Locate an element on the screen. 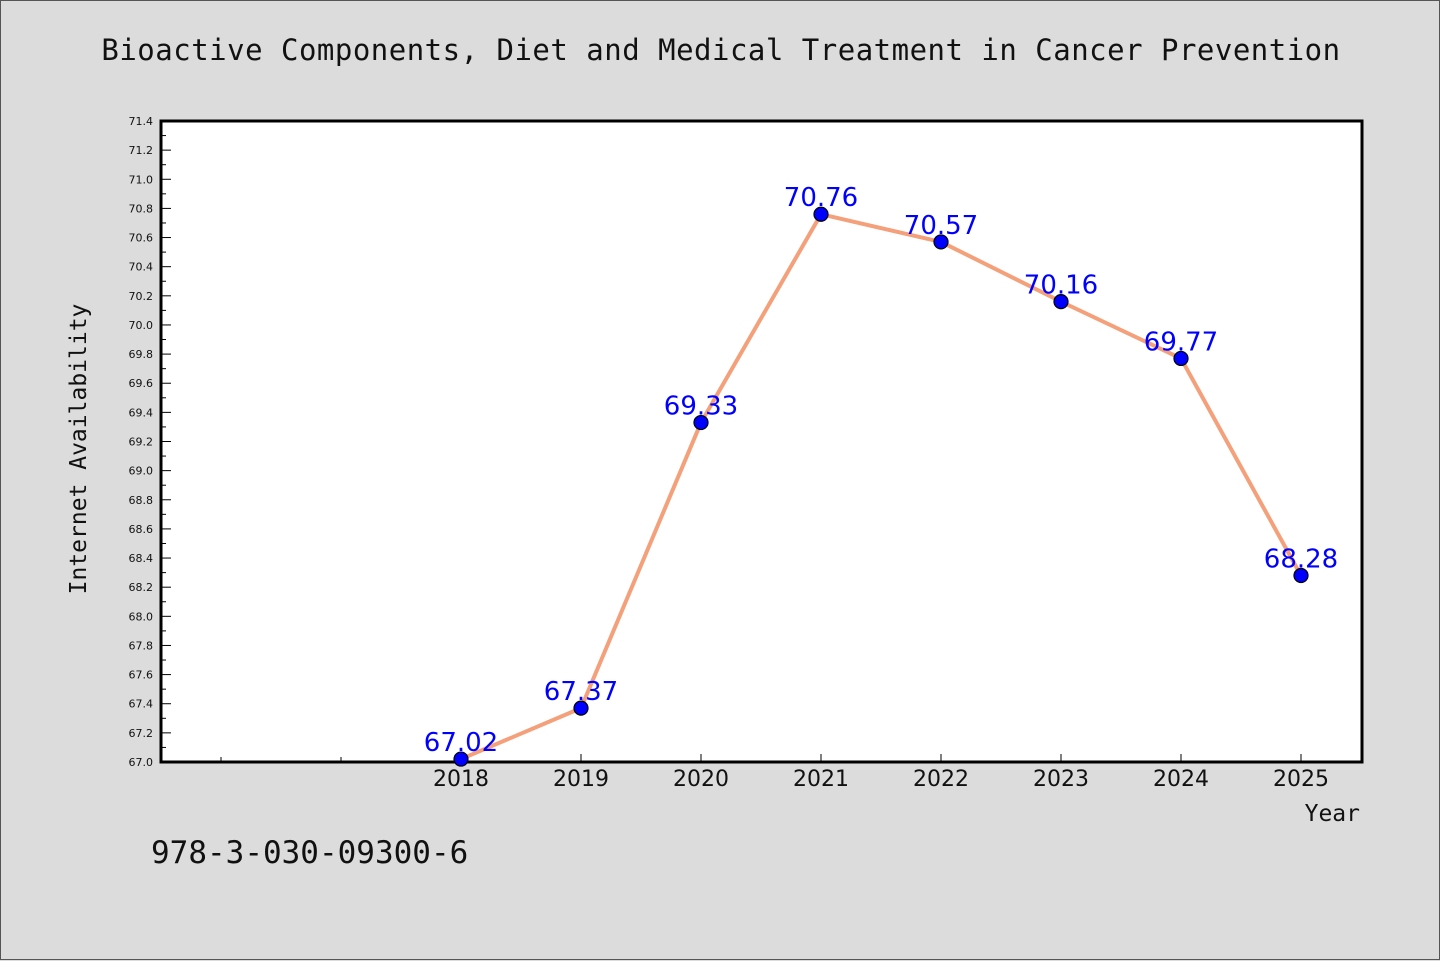  y-tick-label: 67.4 is located at coordinates (141, 704).